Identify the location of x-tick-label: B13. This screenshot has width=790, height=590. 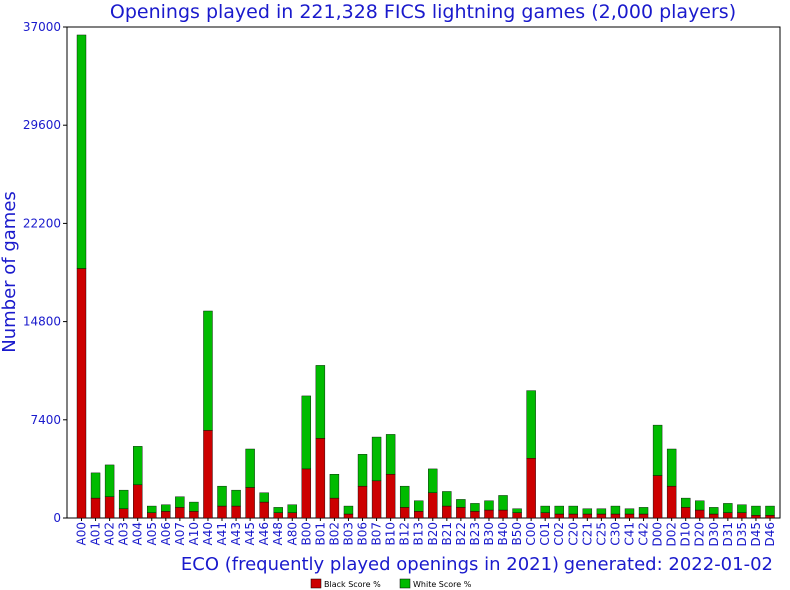
(419, 534).